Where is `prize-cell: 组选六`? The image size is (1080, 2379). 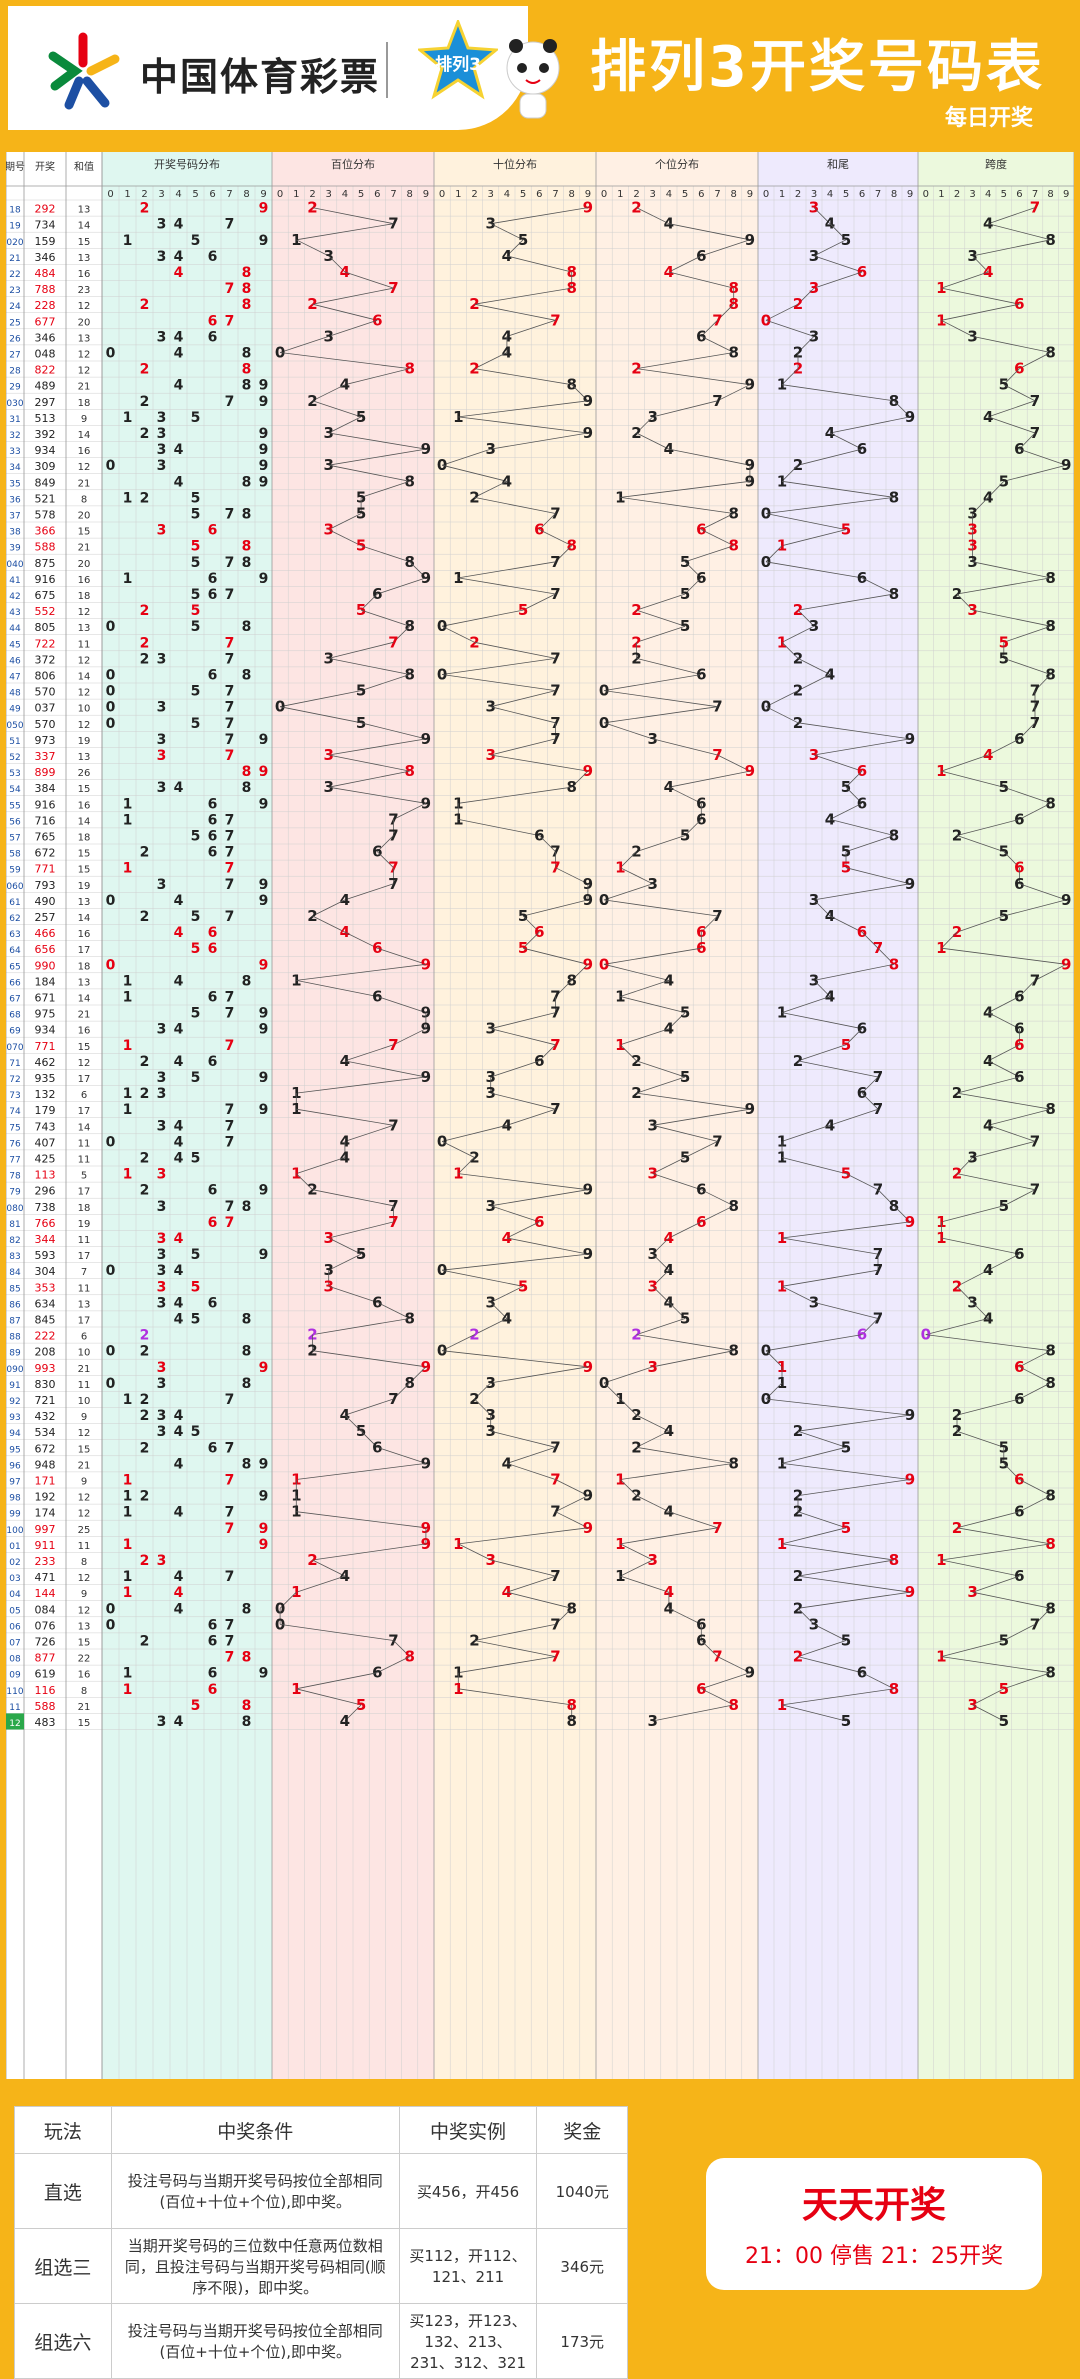 prize-cell: 组选六 is located at coordinates (63, 2341).